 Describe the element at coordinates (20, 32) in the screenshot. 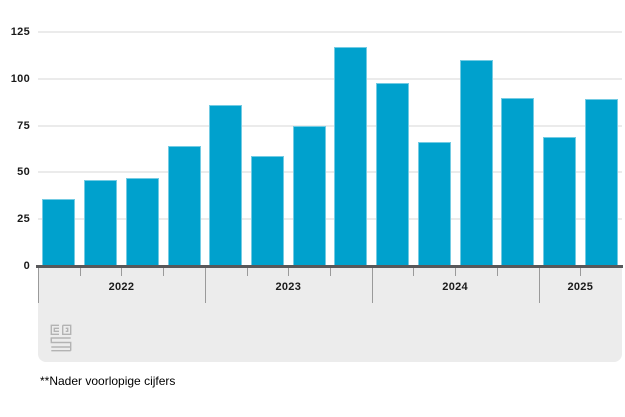

I see `y-axis-tick-label: 125` at that location.